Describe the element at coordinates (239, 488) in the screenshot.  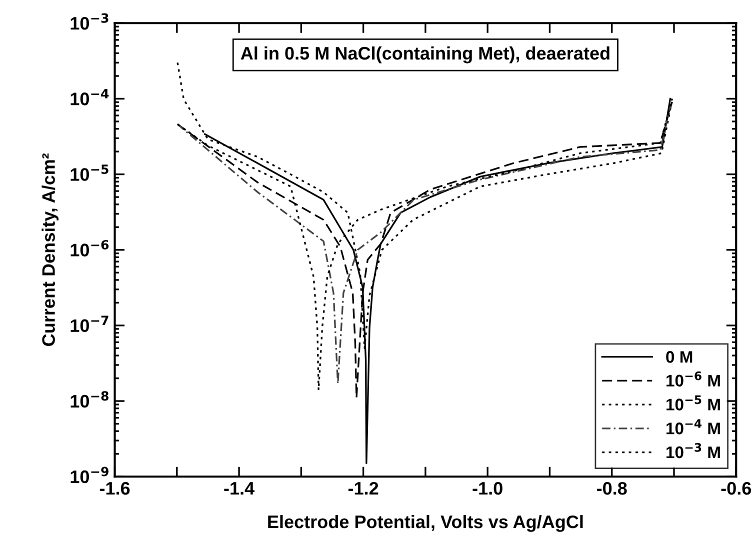
I see `x-tick-label: -1.4` at that location.